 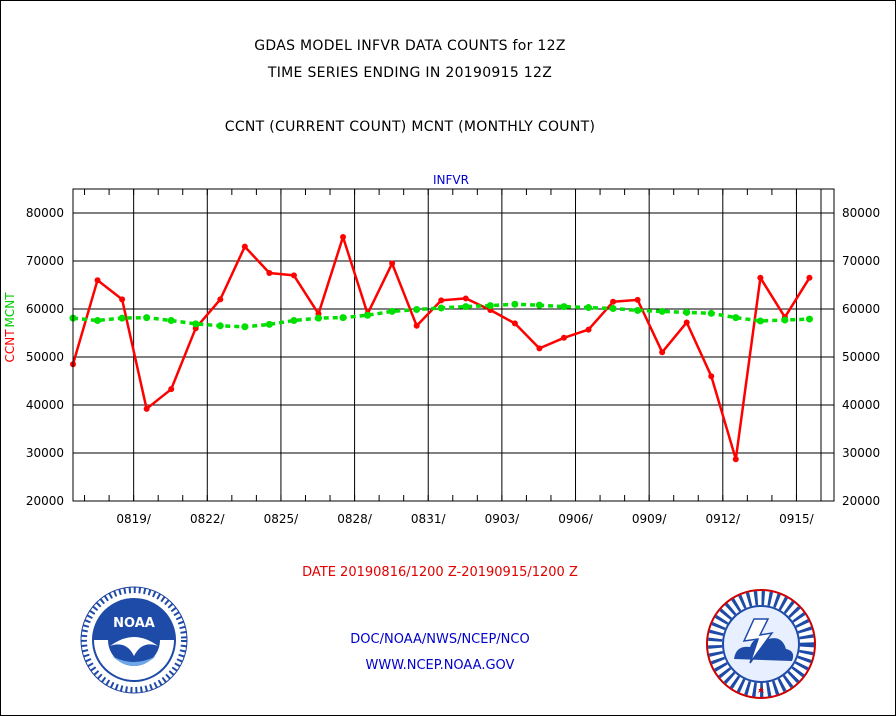 I want to click on x-tick-label: 0912/, so click(x=724, y=519).